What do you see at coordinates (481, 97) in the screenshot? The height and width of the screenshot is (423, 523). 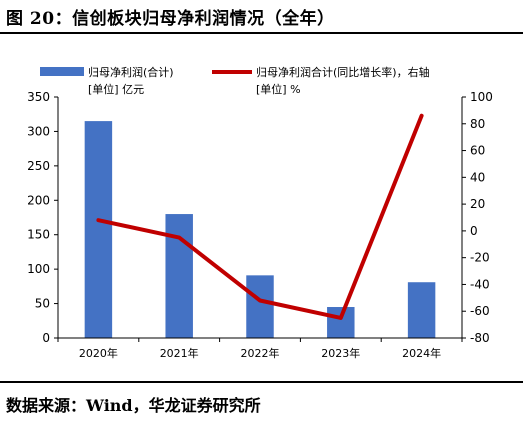 I see `y-right-tick-label: 100` at bounding box center [481, 97].